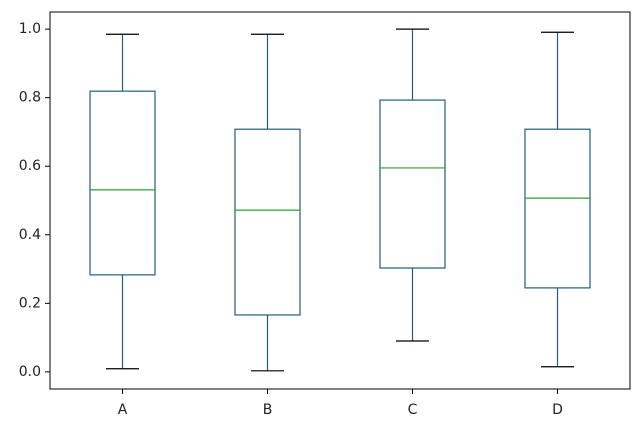 The image size is (640, 432). Describe the element at coordinates (30, 235) in the screenshot. I see `y-tick-label: 0.4` at that location.